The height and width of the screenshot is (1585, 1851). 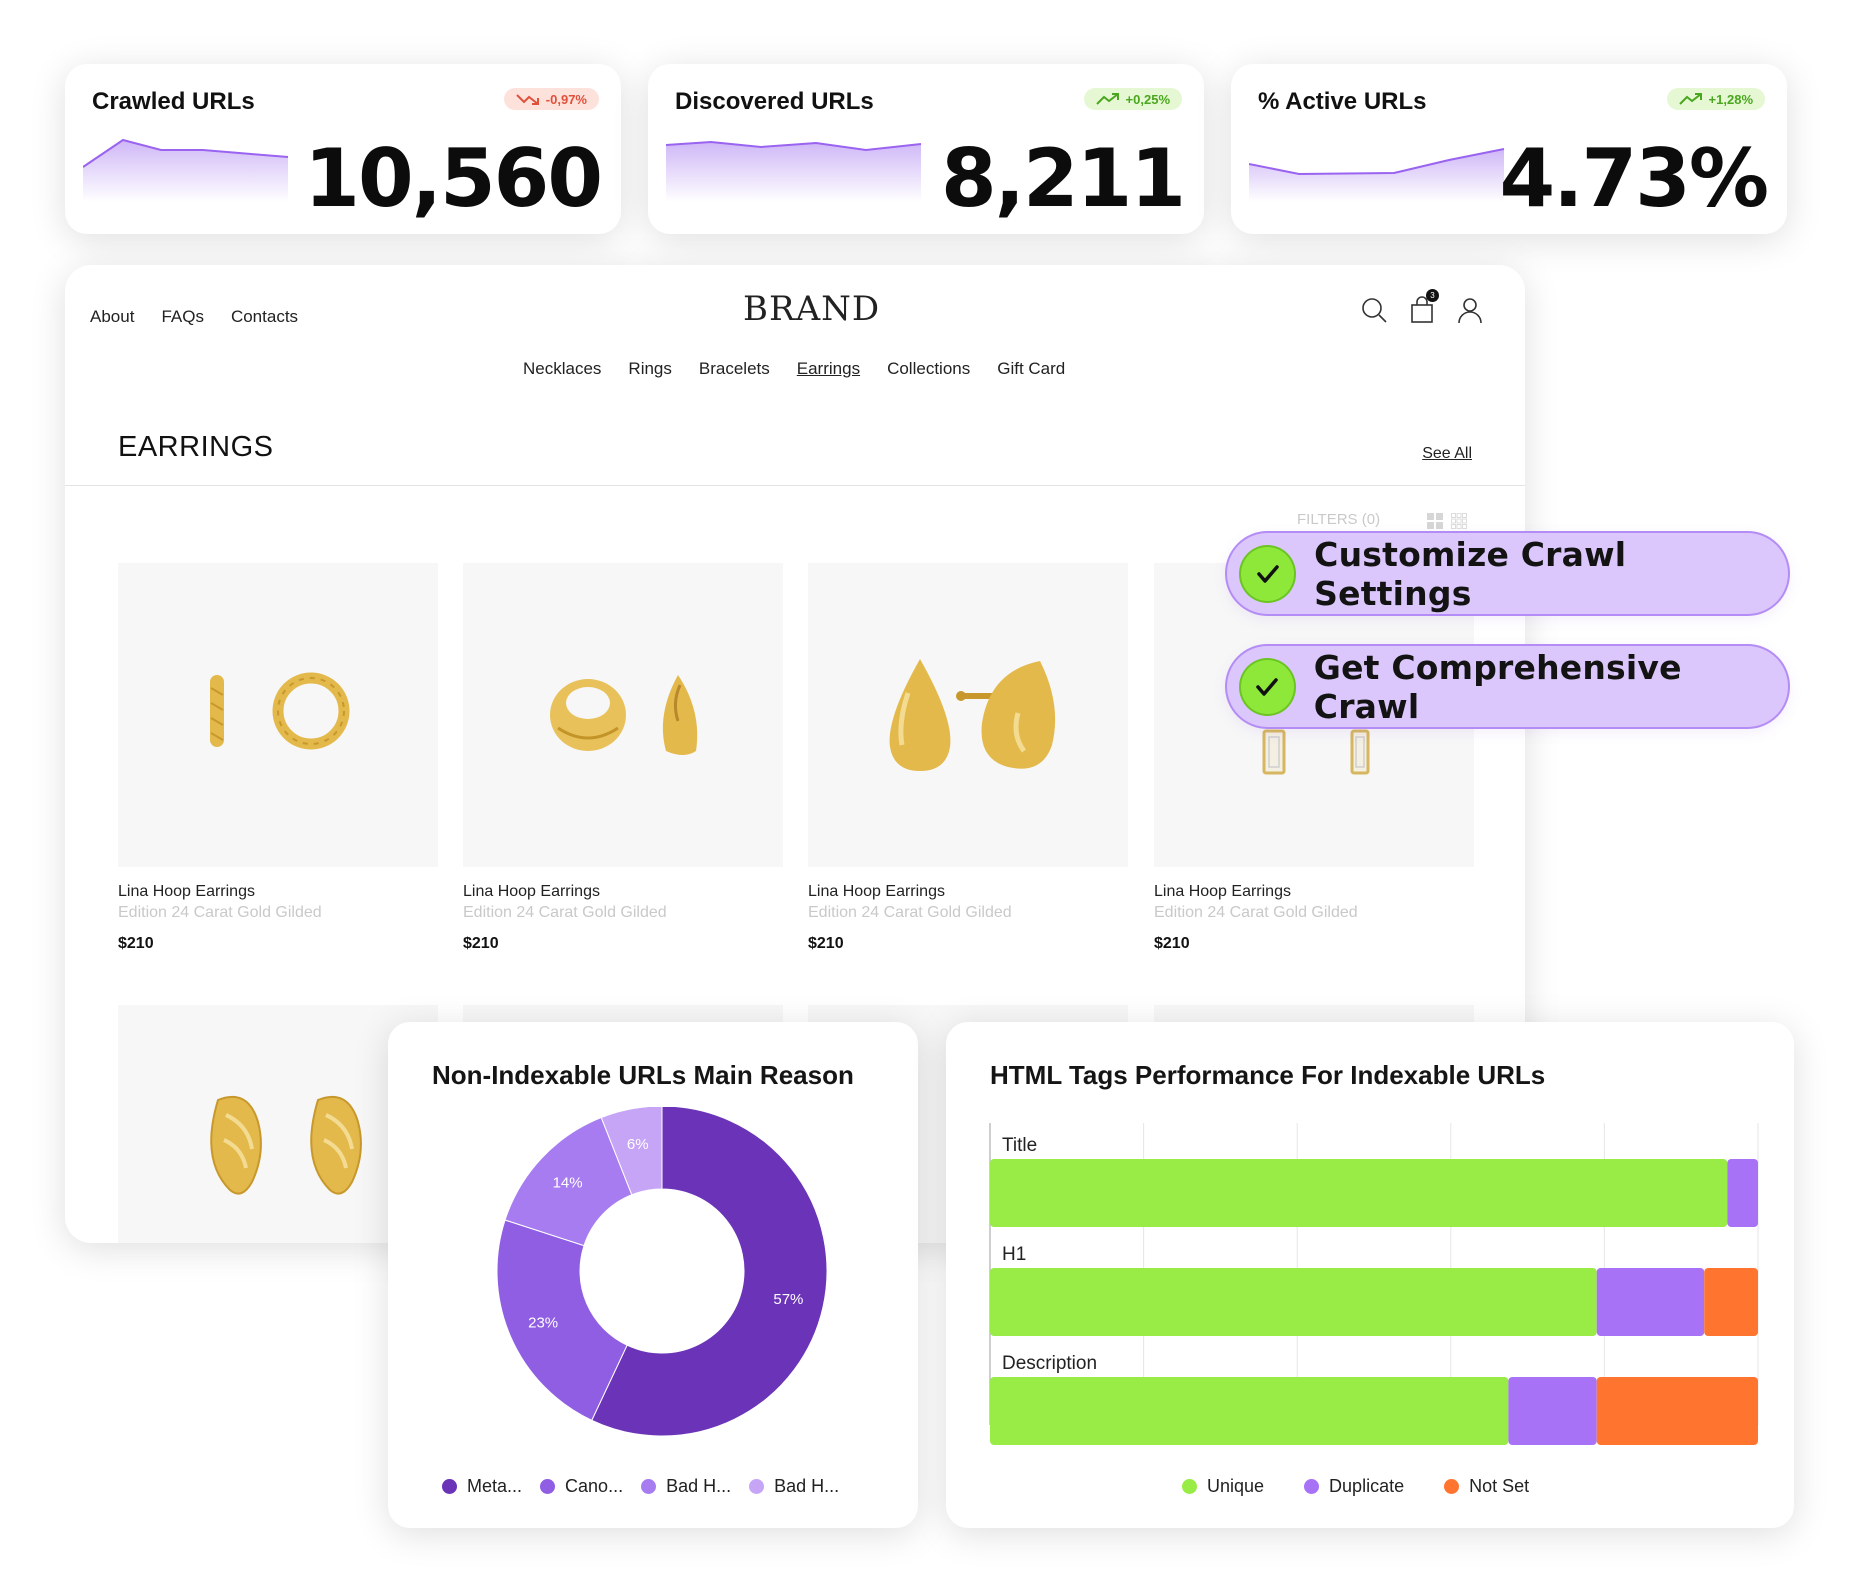 I want to click on view-toggle, so click(x=1447, y=521).